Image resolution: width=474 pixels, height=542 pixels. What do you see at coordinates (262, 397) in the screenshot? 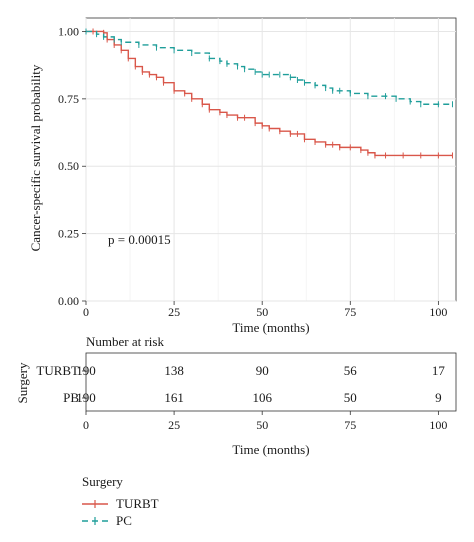
I see `risk-count: 106` at bounding box center [262, 397].